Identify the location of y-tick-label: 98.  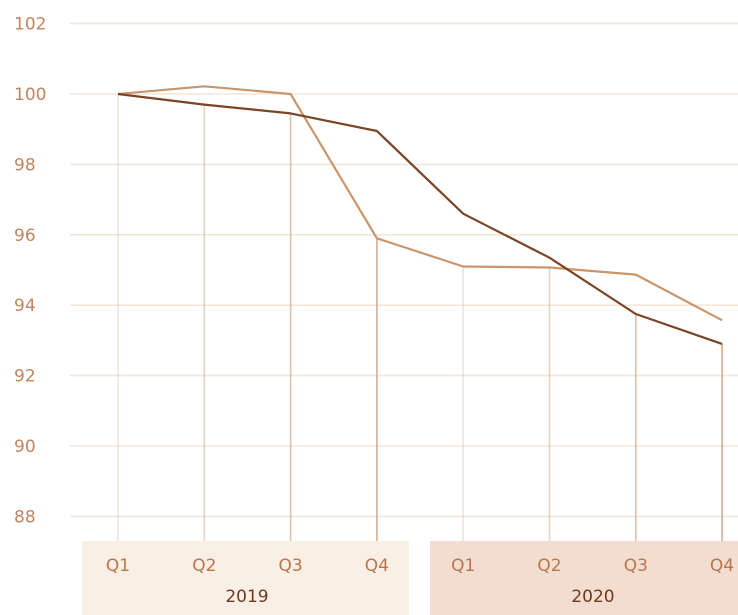
(25, 165).